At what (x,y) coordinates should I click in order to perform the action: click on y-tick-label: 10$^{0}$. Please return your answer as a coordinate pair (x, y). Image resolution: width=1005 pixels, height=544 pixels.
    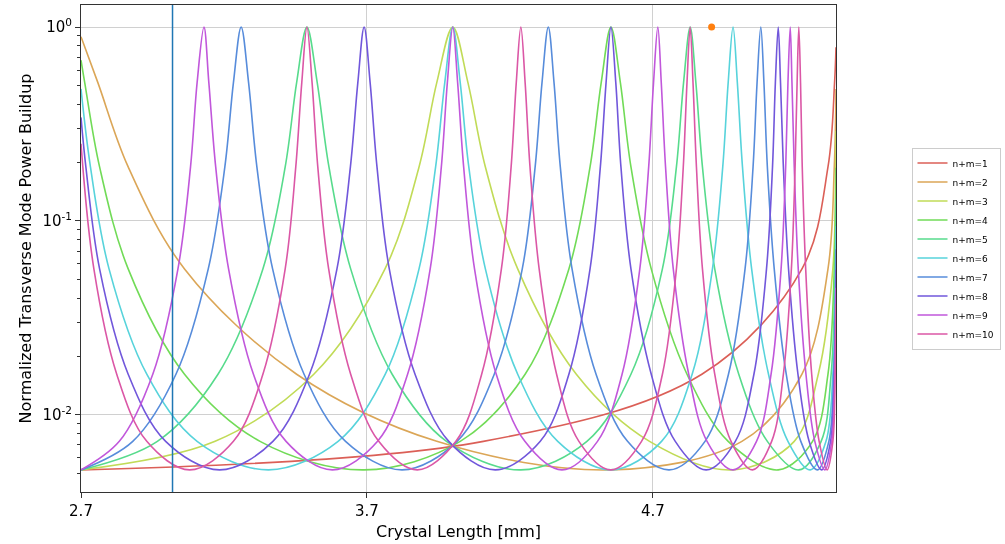
    Looking at the image, I should click on (59, 26).